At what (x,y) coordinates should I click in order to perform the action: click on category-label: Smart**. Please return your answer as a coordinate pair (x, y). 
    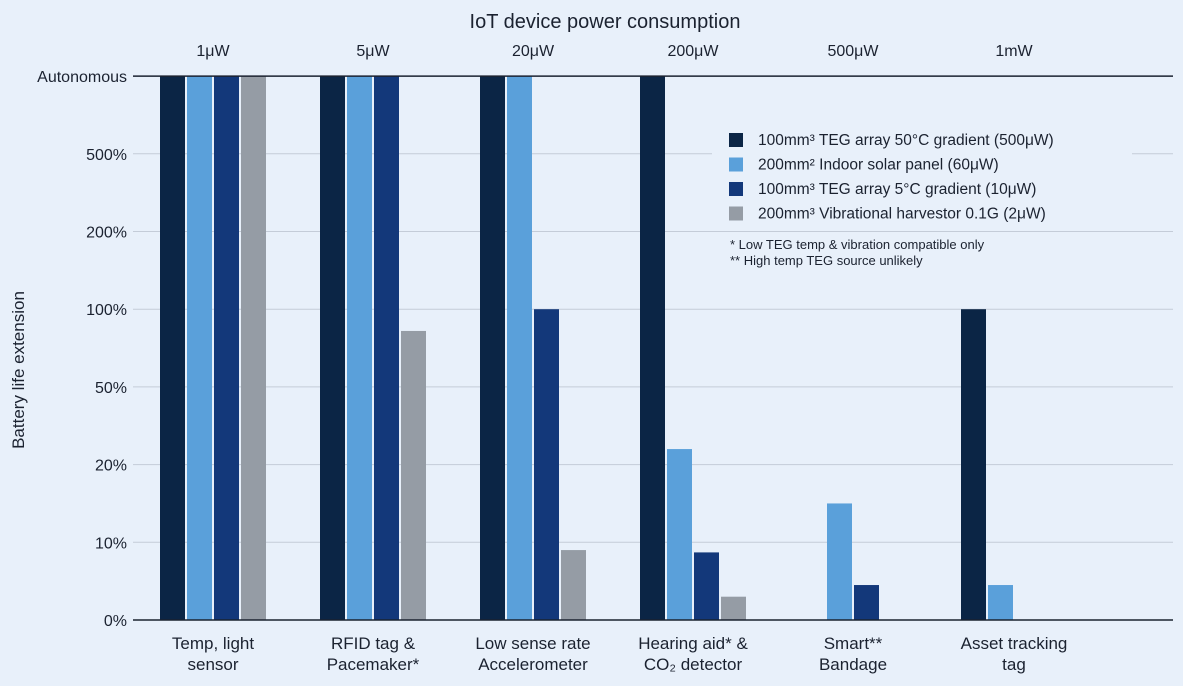
    Looking at the image, I should click on (853, 643).